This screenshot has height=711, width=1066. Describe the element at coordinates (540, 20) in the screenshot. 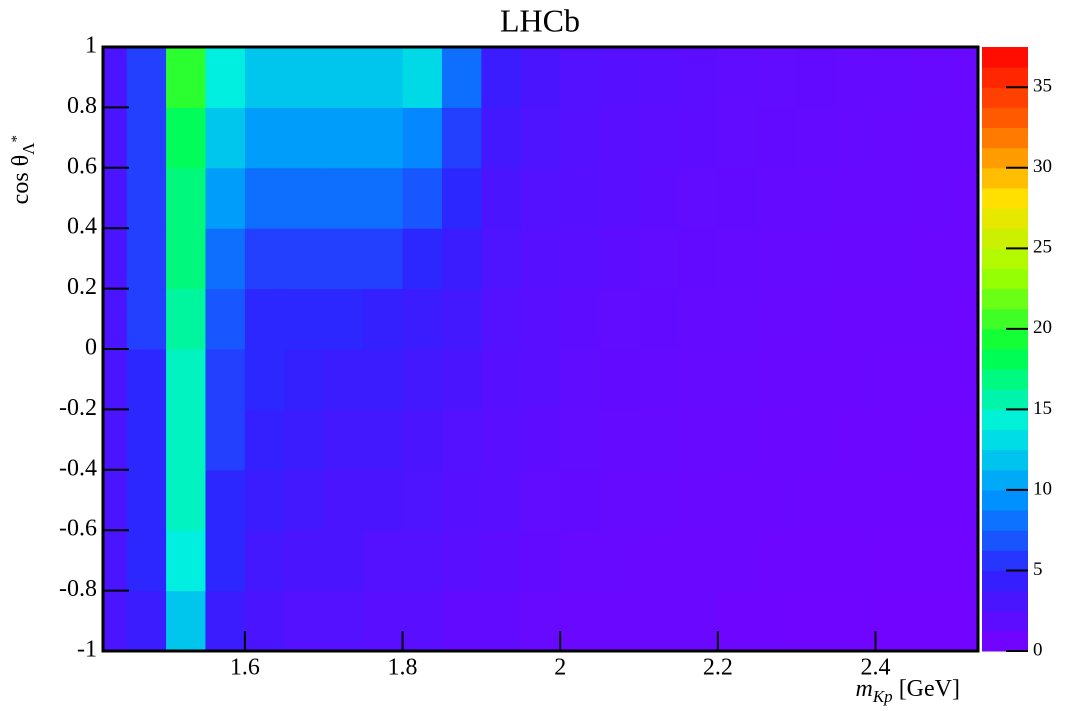

I see `chart-title: LHCb` at that location.